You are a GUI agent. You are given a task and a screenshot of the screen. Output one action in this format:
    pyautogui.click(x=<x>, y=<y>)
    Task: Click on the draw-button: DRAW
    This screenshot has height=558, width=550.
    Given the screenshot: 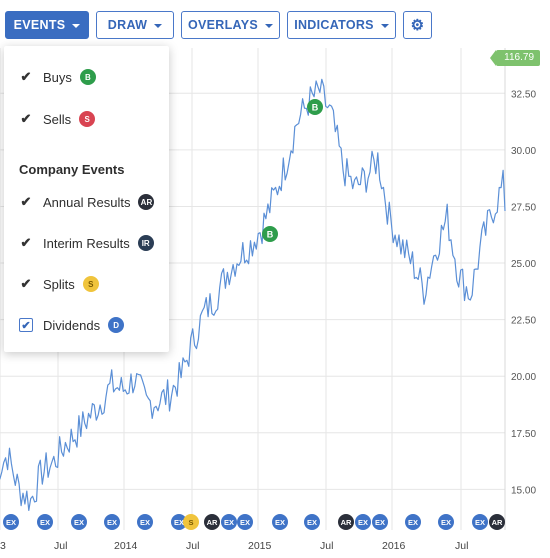 What is the action you would take?
    pyautogui.click(x=135, y=25)
    